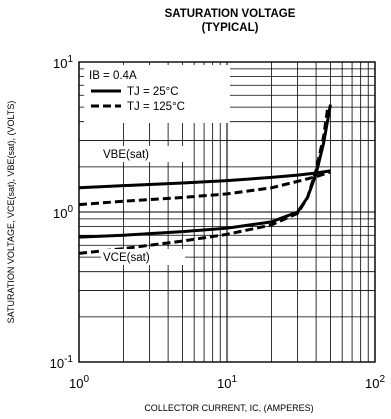  Describe the element at coordinates (113, 76) in the screenshot. I see `legend-condition: IB = 0.4A` at that location.